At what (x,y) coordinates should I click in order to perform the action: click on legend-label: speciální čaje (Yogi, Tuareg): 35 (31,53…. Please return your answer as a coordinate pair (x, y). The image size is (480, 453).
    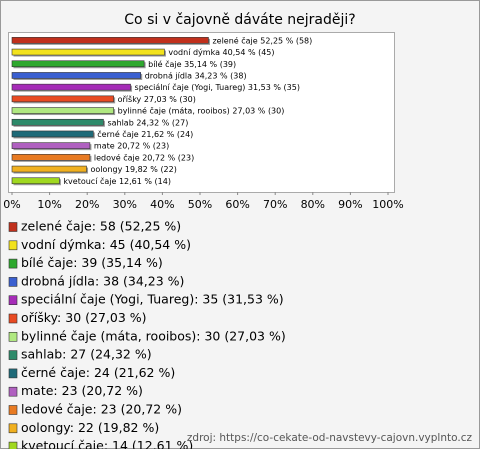
    Looking at the image, I should click on (152, 299).